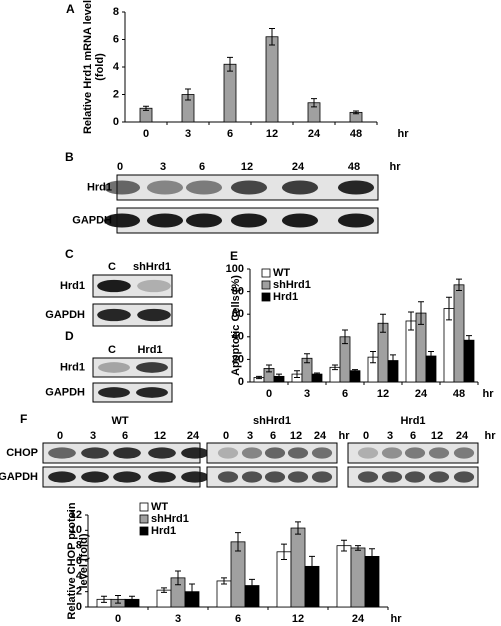 Image resolution: width=501 pixels, height=626 pixels. Describe the element at coordinates (238, 337) in the screenshot. I see `y-tick-label: 40` at that location.